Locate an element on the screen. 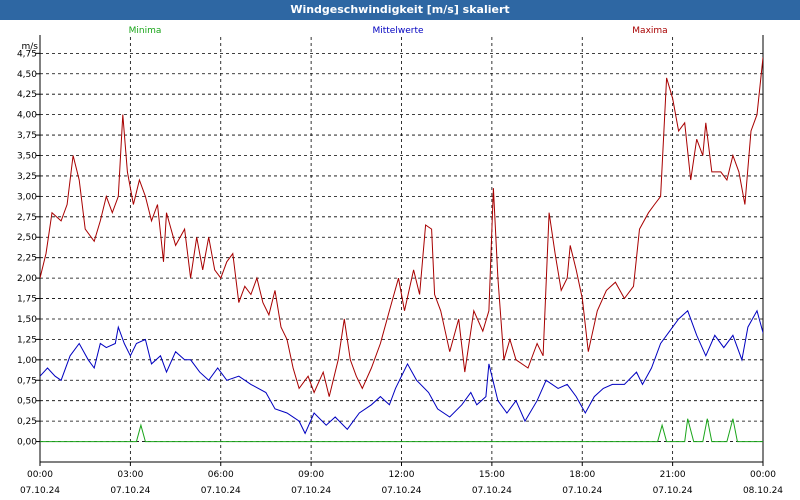 The height and width of the screenshot is (500, 800). y-tick-label: 3,50 is located at coordinates (27, 157).